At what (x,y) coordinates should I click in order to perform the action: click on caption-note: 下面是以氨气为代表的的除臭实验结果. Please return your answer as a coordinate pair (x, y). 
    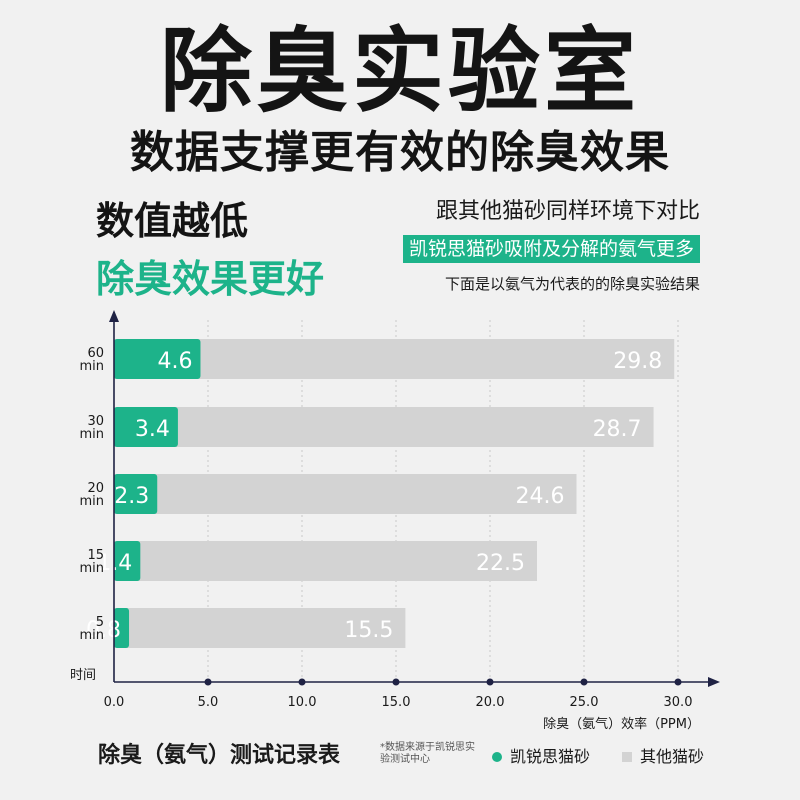
    Looking at the image, I should click on (572, 284).